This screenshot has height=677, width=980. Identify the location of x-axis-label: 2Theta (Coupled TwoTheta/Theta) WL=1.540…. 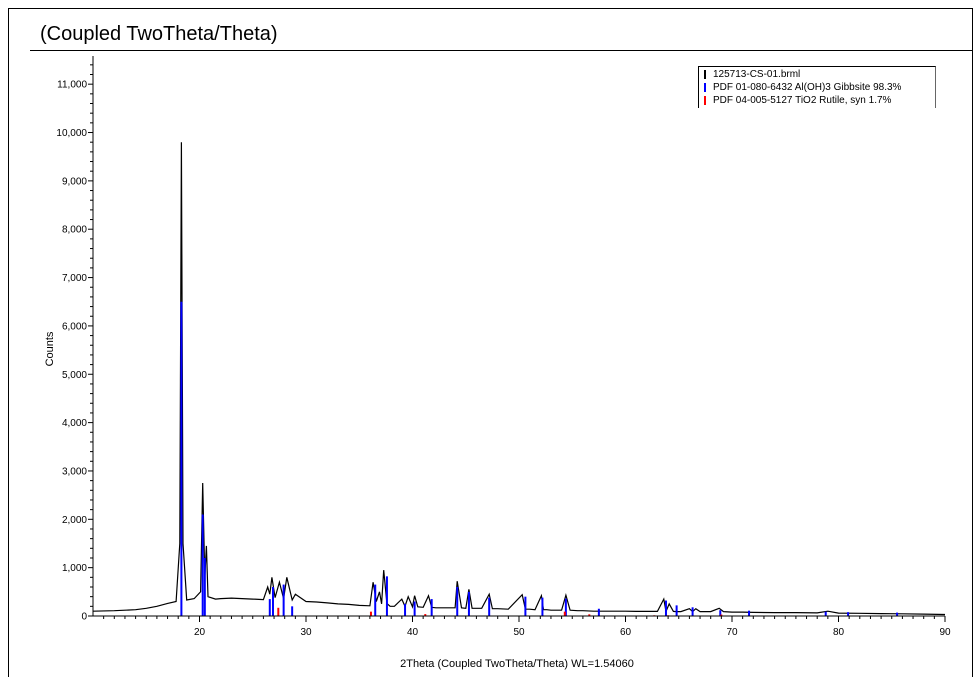
(517, 664).